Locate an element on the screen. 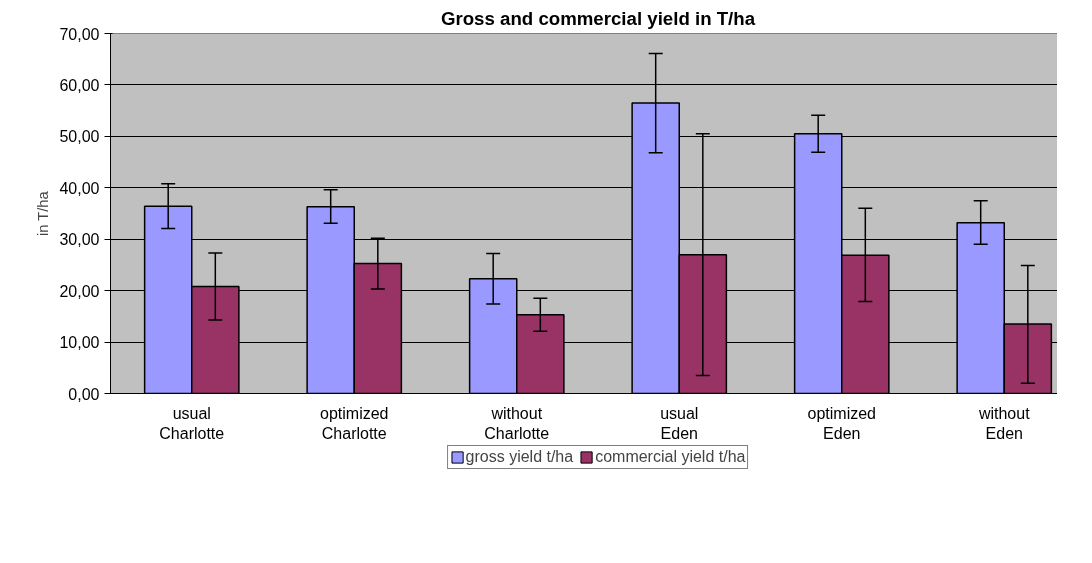  y-tick-label: 0,00 is located at coordinates (84, 394).